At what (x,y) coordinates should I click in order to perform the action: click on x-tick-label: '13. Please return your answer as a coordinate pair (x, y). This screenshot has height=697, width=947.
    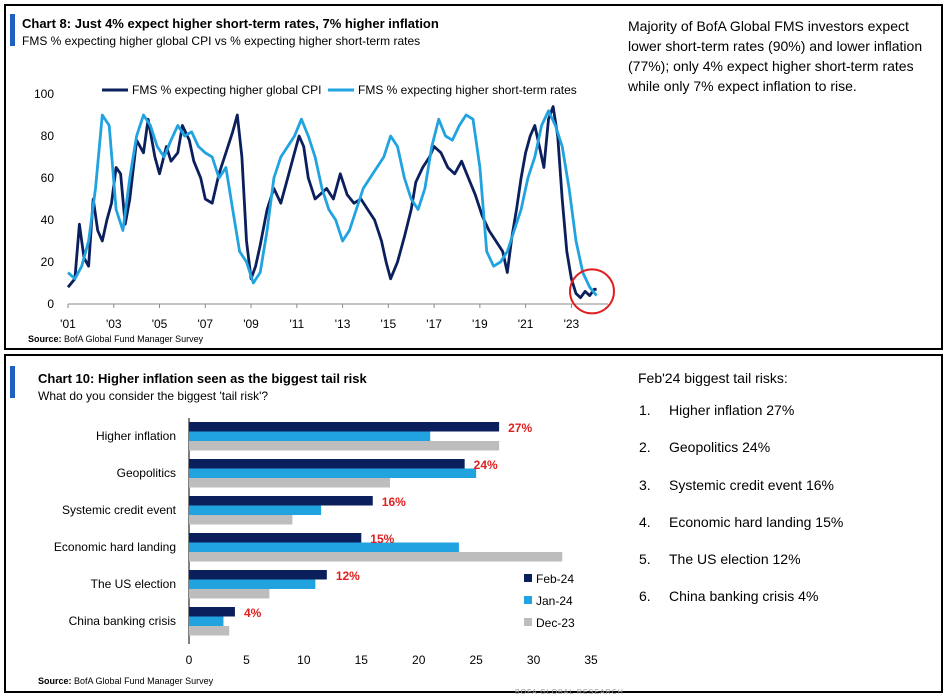
    Looking at the image, I should click on (343, 324).